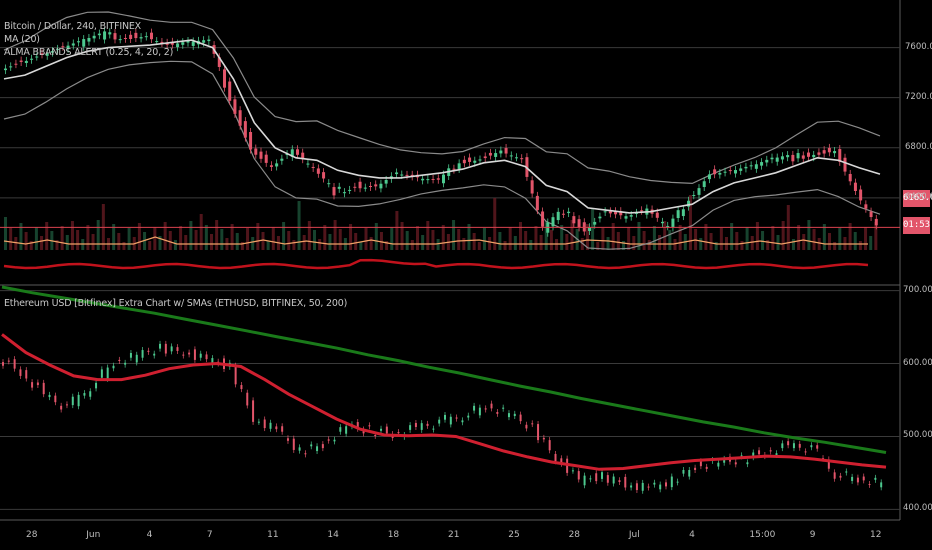 Image resolution: width=932 pixels, height=550 pixels. Describe the element at coordinates (812, 535) in the screenshot. I see `x-tick-label: 9` at that location.